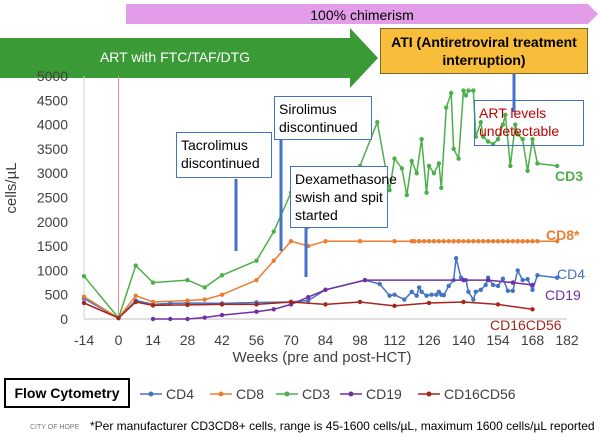 The height and width of the screenshot is (444, 600). What do you see at coordinates (360, 340) in the screenshot?
I see `x-tick-label: 98` at bounding box center [360, 340].